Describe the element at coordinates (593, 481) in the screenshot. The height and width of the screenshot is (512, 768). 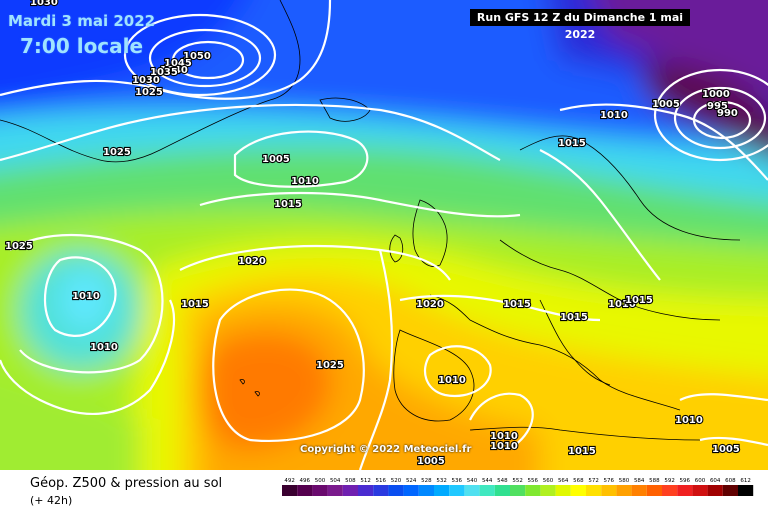
I see `legend-value: 572` at that location.